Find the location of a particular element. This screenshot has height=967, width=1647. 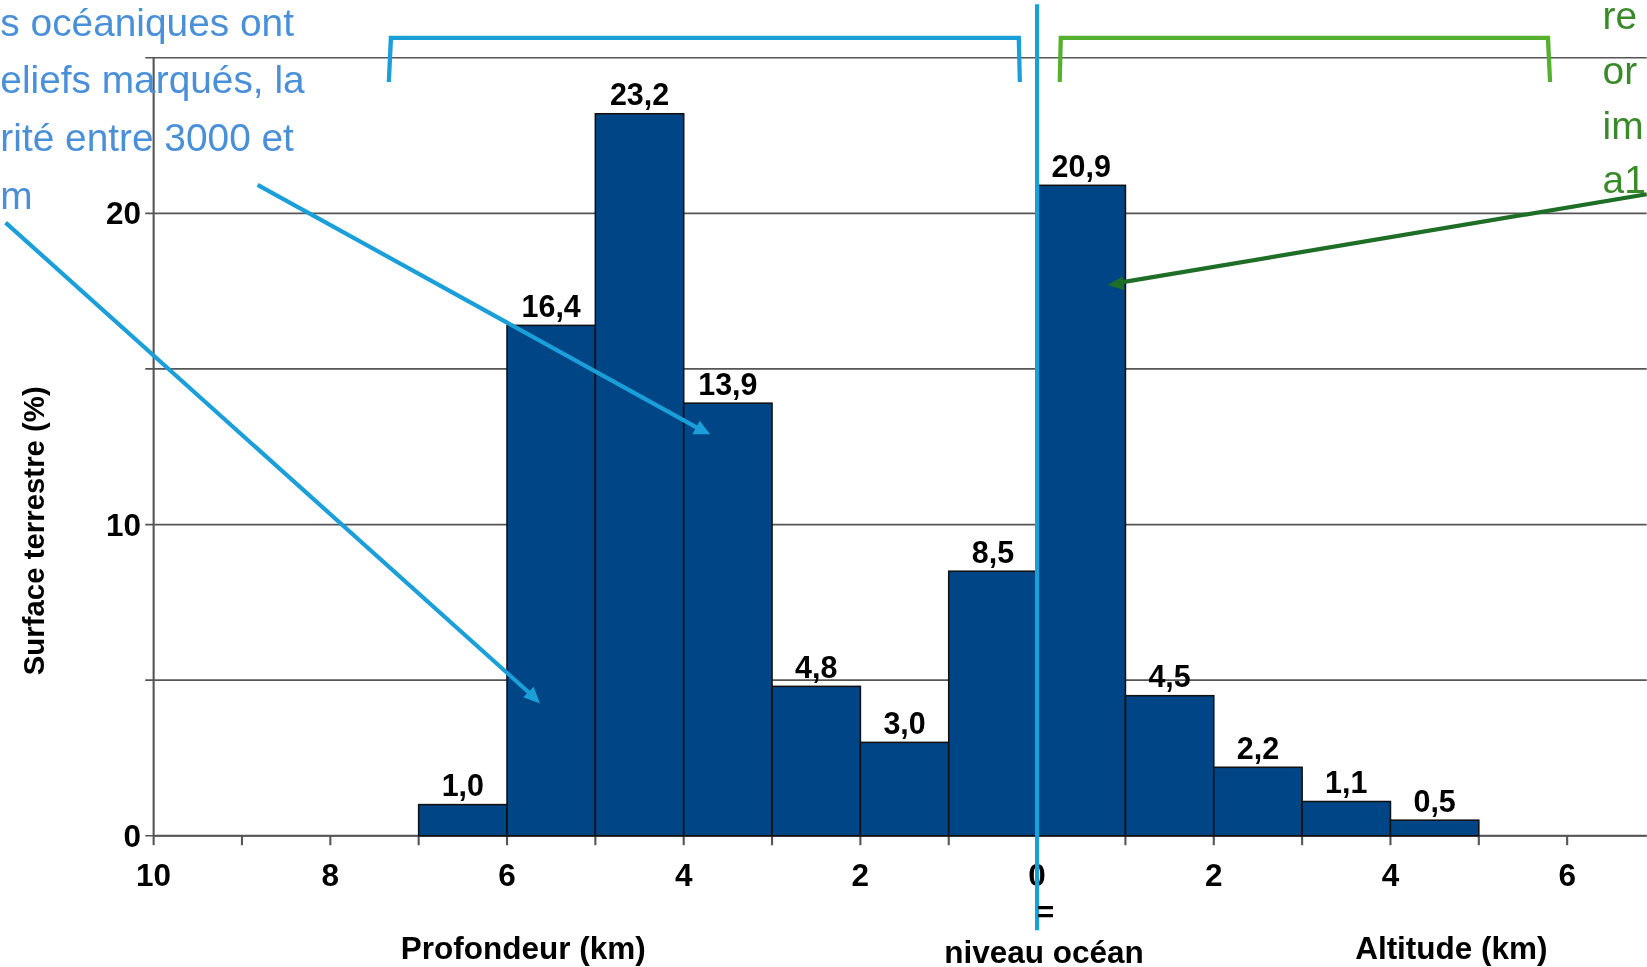

data-label: 4,8 is located at coordinates (816, 666).